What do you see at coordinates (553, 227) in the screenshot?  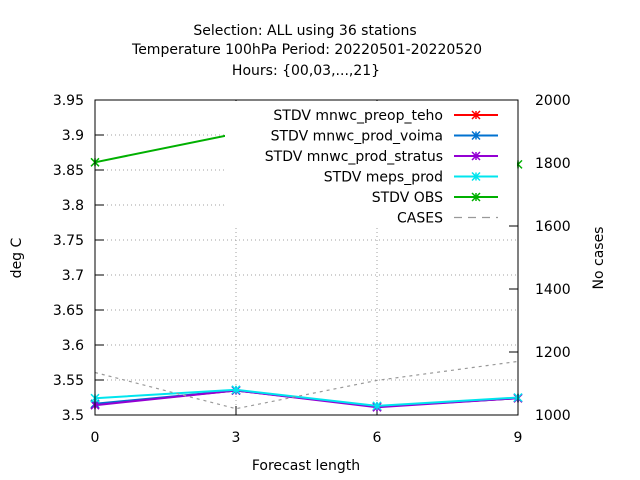 I see `y2-tick-label: 1600` at bounding box center [553, 227].